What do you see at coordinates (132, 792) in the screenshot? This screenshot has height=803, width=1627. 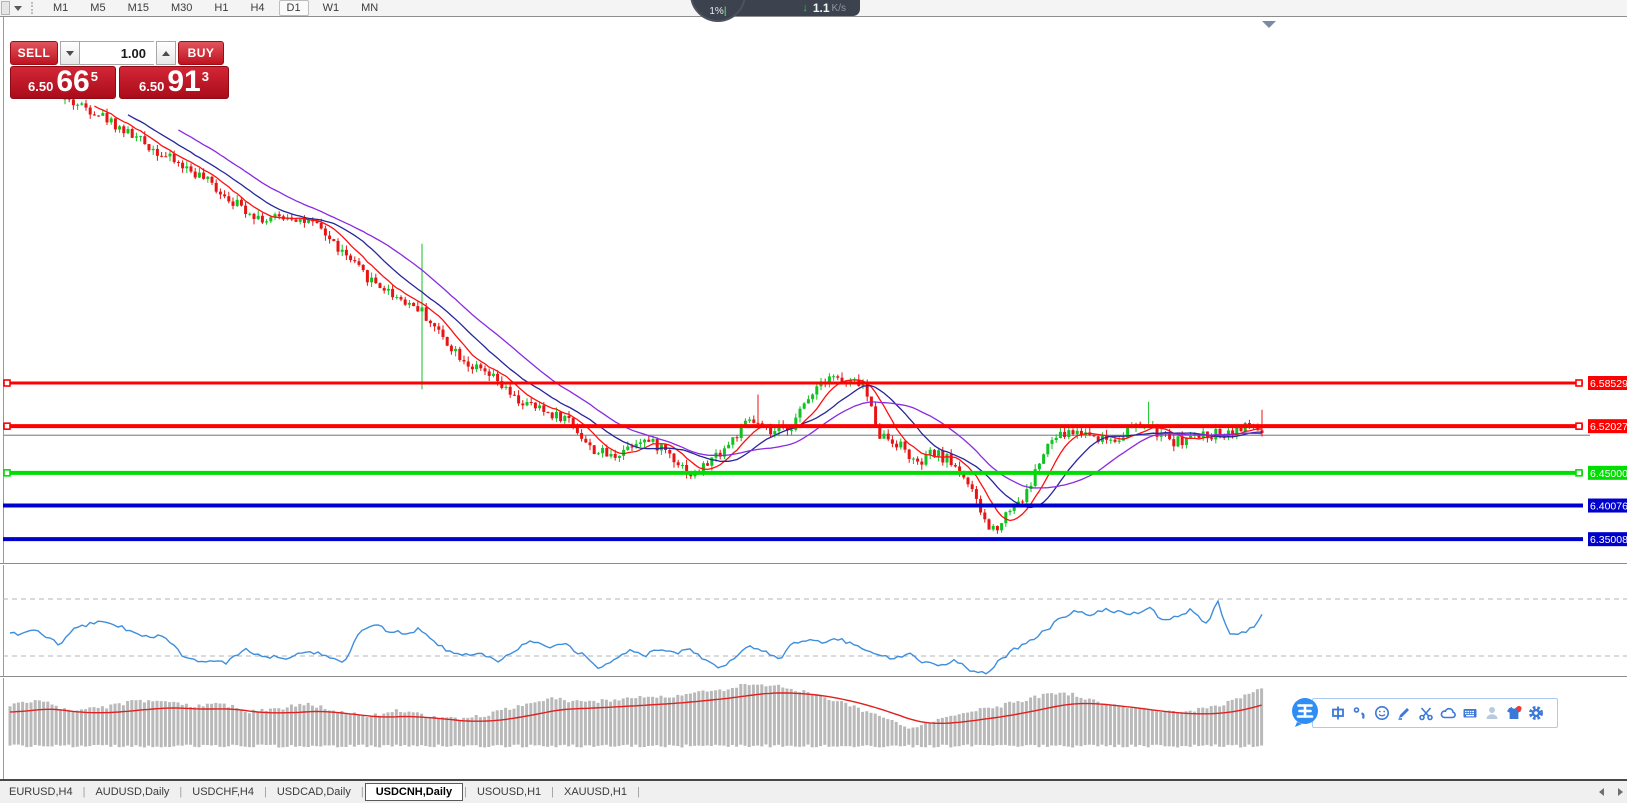 I see `tab-audusd-daily: AUDUSD,Daily` at bounding box center [132, 792].